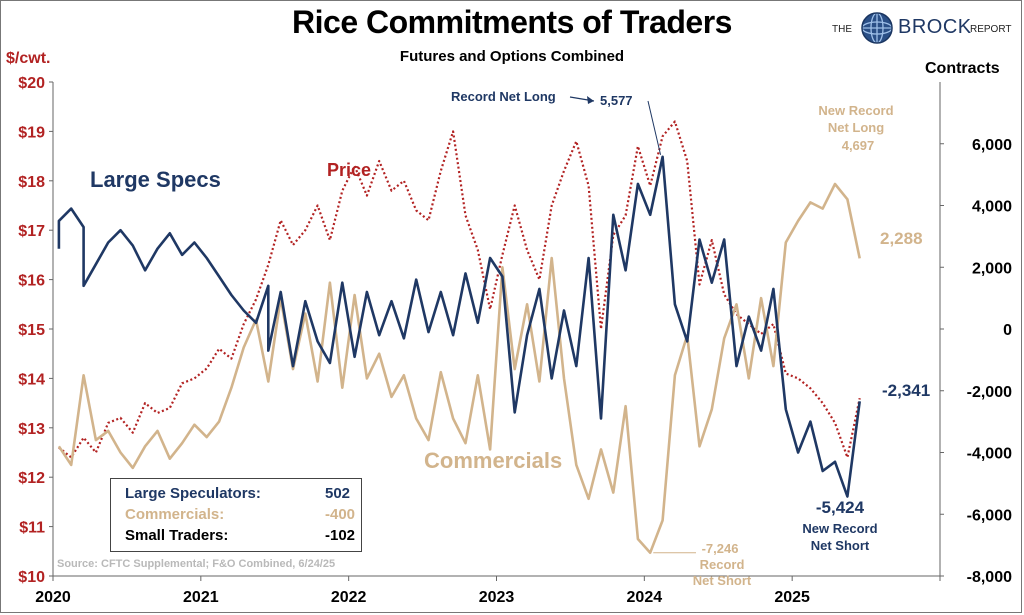  I want to click on new-record-net-long-label: New Record, so click(855, 110).